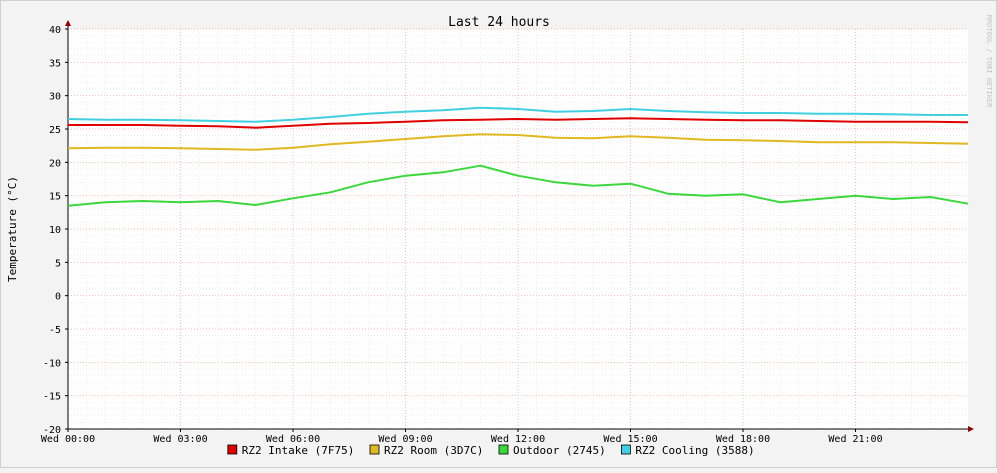  I want to click on y-tick-label: 40, so click(55, 30).